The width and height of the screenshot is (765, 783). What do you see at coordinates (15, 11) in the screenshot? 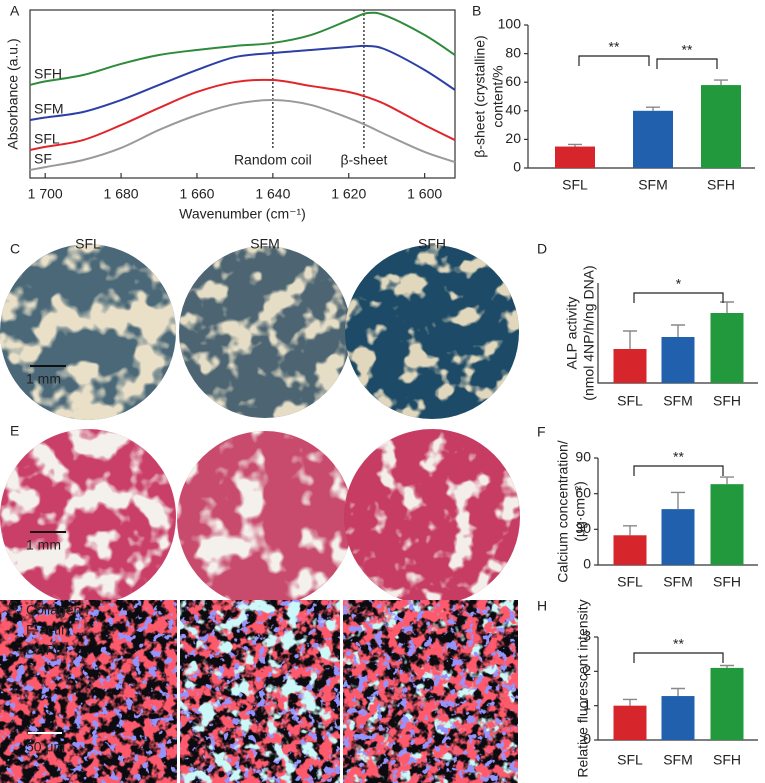
I see `panel-letter: A` at bounding box center [15, 11].